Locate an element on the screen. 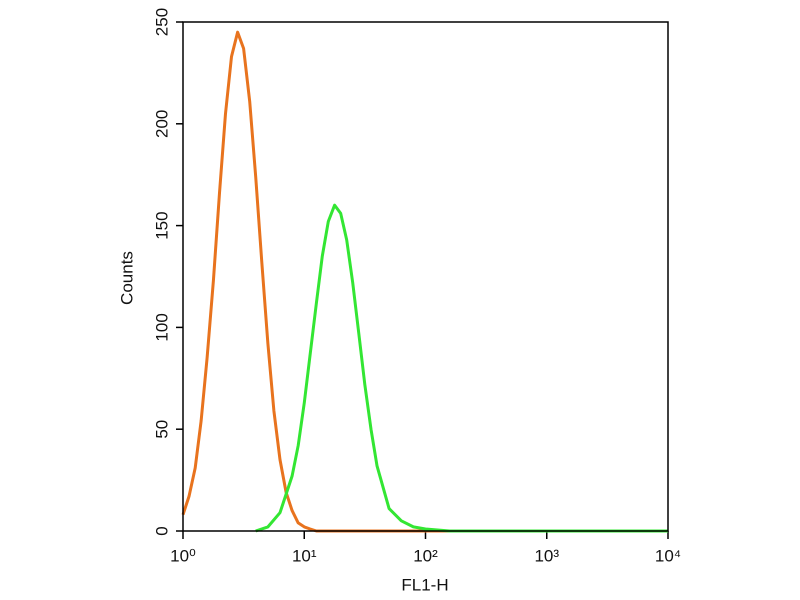 This screenshot has width=800, height=600. y-tick-label: 50 is located at coordinates (161, 429).